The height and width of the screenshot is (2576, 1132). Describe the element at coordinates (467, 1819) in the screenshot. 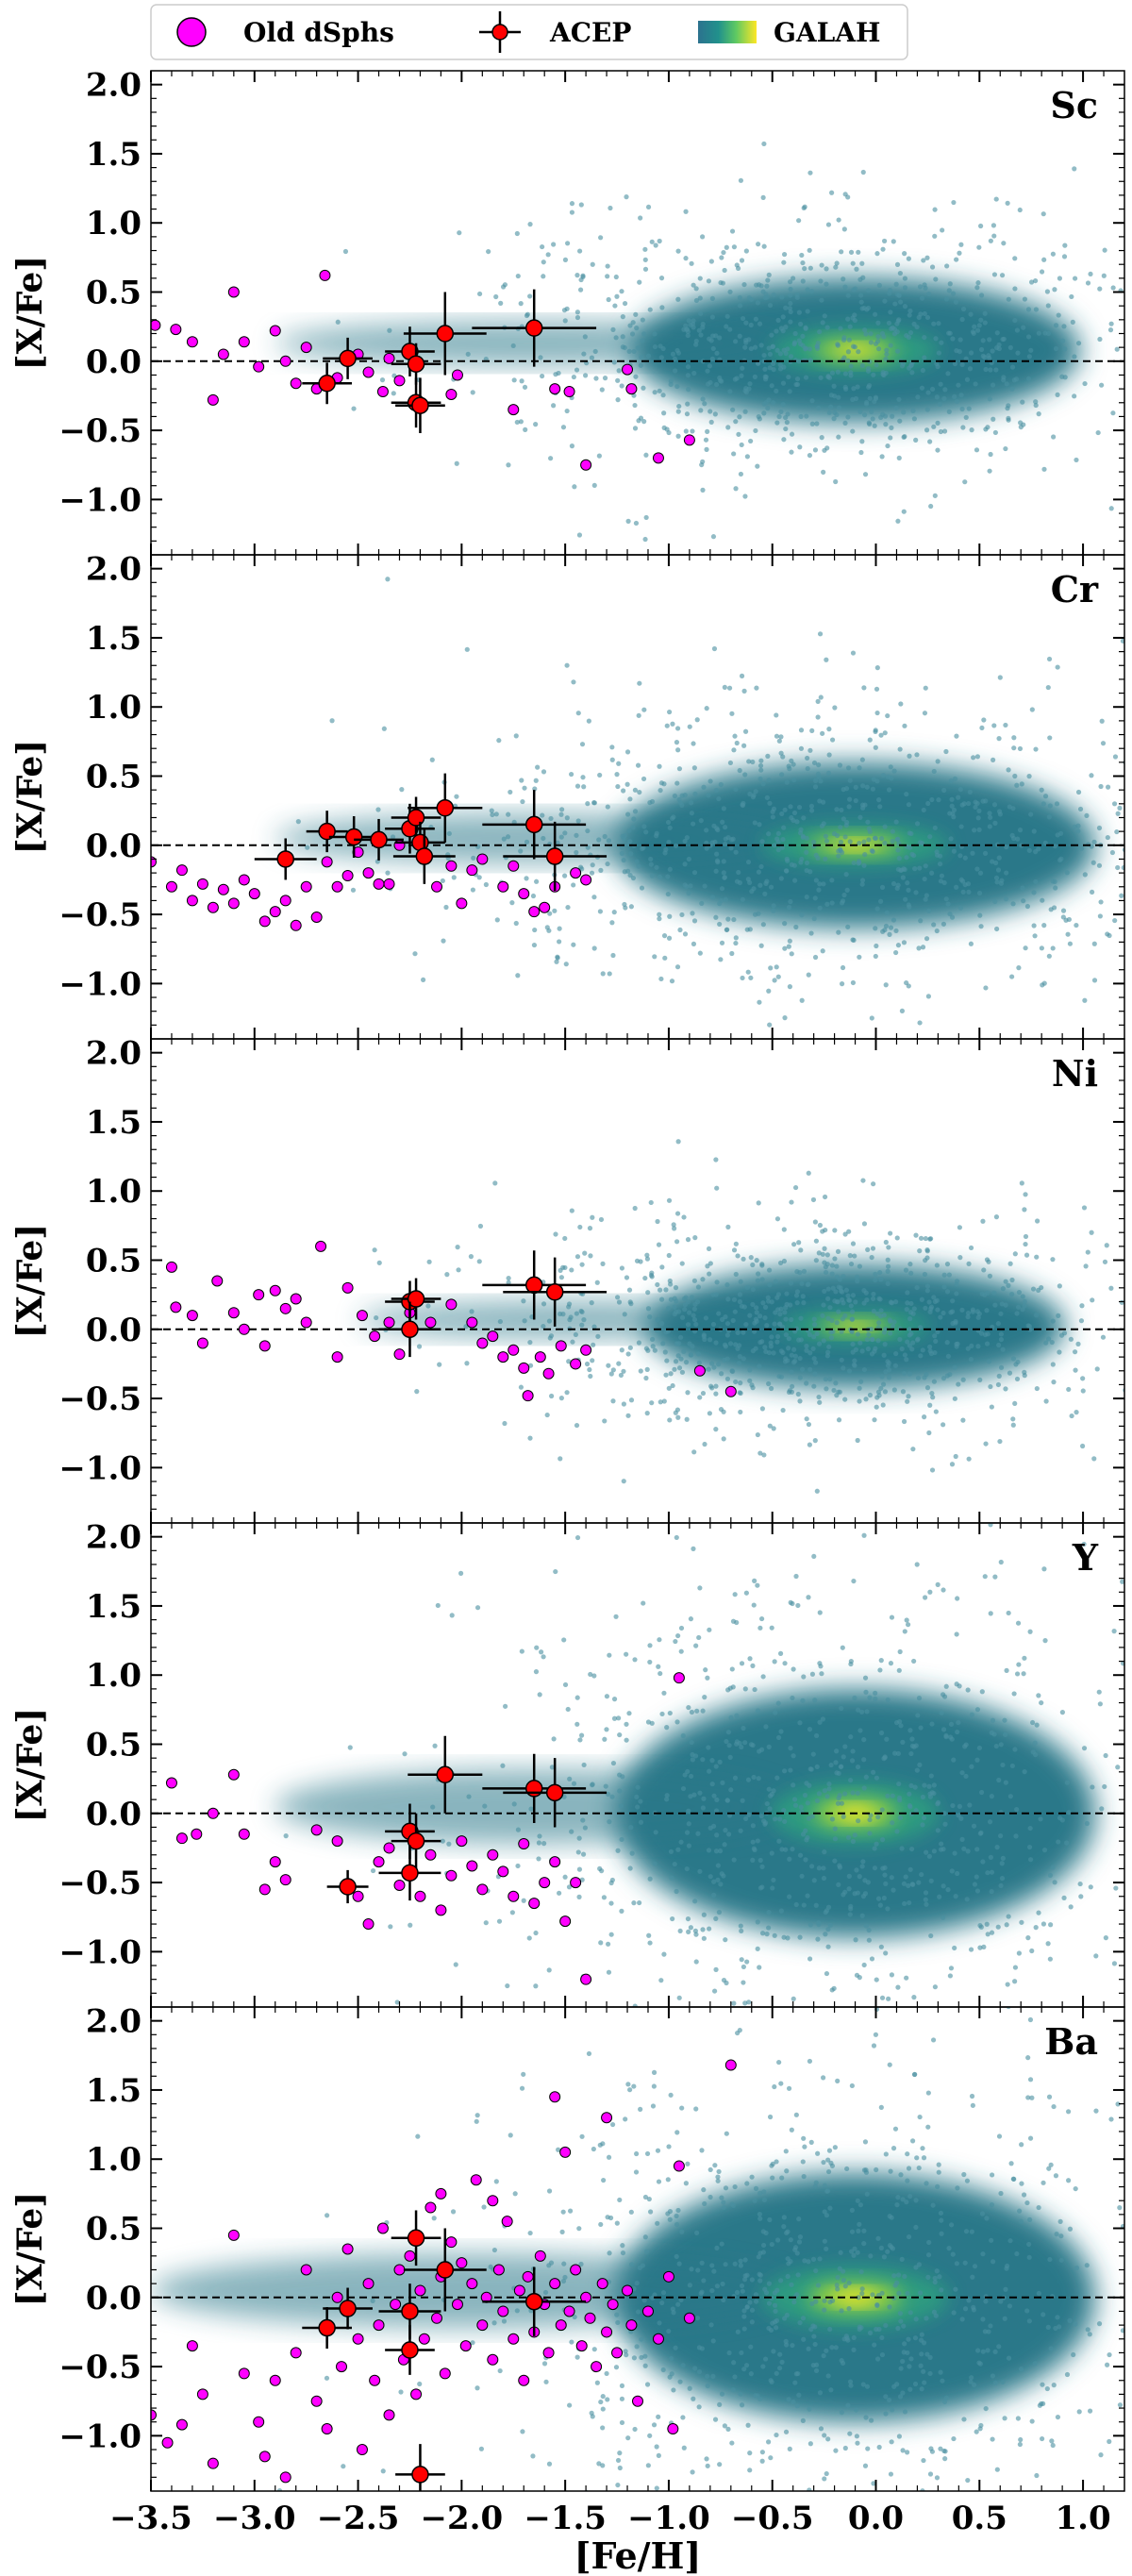

I see `acep-series` at that location.